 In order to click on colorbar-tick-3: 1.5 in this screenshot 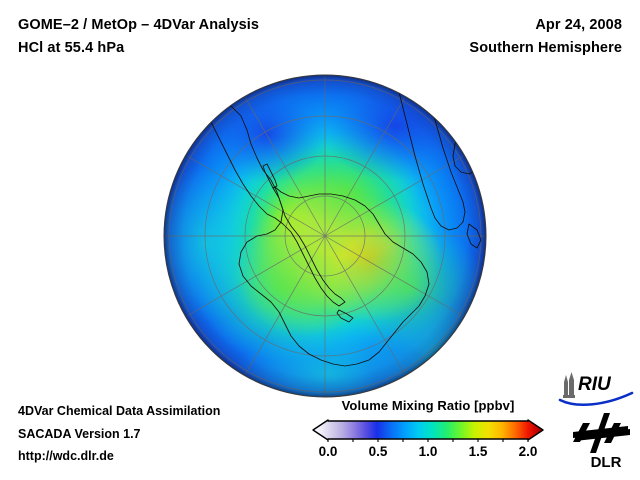, I will do `click(478, 451)`.